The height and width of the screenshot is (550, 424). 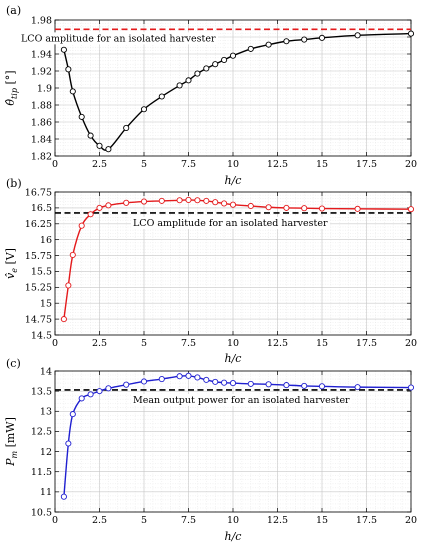 I want to click on panel-label: (b), so click(x=14, y=183).